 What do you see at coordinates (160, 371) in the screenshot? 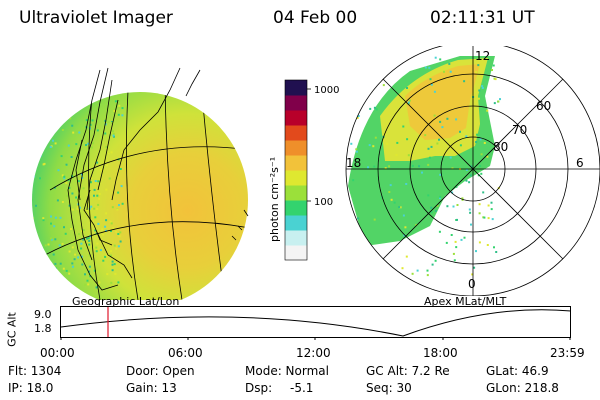
I see `status-door: Door: Open` at bounding box center [160, 371].